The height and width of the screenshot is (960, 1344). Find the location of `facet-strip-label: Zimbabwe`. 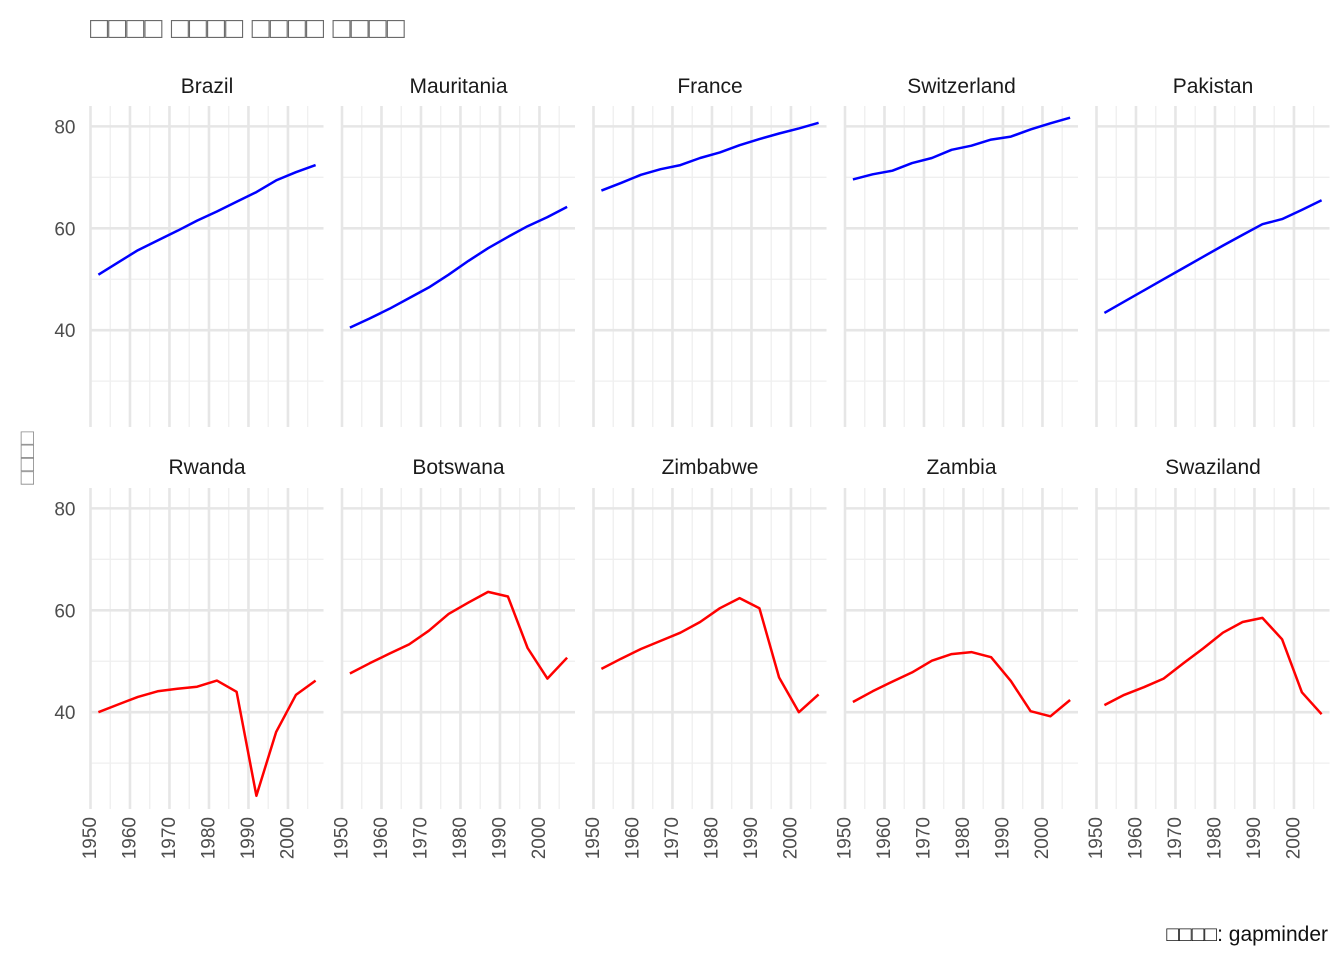

facet-strip-label: Zimbabwe is located at coordinates (710, 467).